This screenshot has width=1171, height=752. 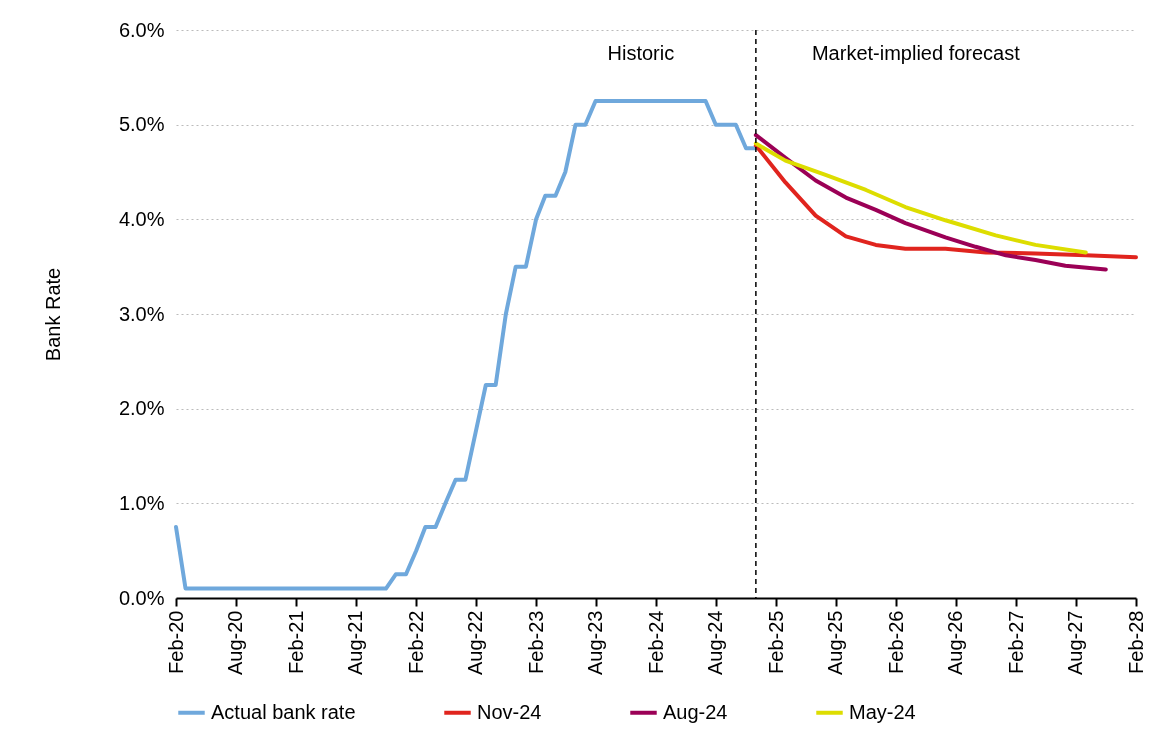 I want to click on x-tick-label: Feb-22, so click(x=415, y=642).